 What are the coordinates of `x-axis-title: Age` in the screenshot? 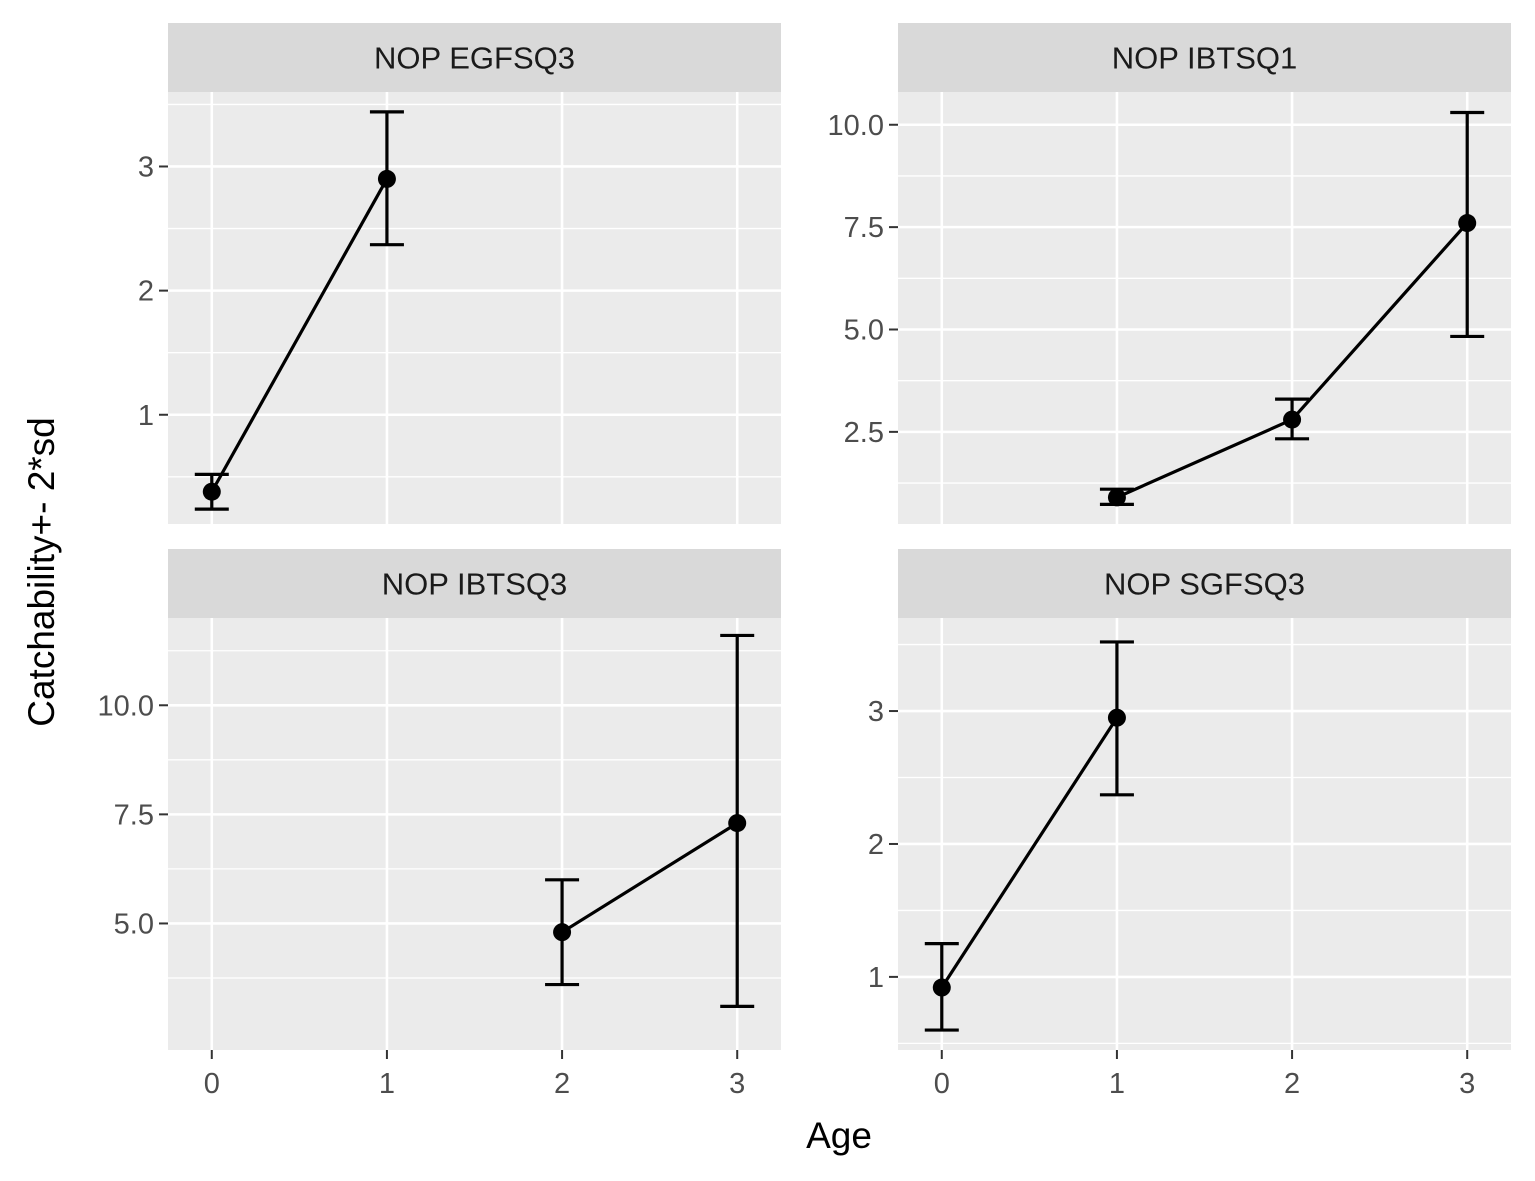 It's located at (839, 1135).